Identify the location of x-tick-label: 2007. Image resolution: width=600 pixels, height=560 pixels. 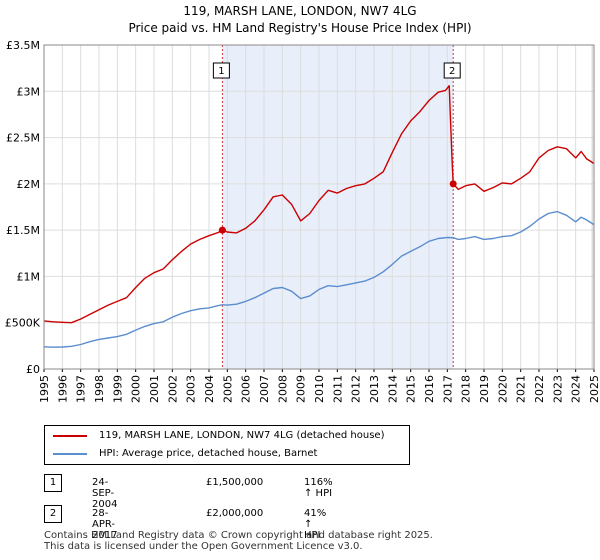
(264, 389).